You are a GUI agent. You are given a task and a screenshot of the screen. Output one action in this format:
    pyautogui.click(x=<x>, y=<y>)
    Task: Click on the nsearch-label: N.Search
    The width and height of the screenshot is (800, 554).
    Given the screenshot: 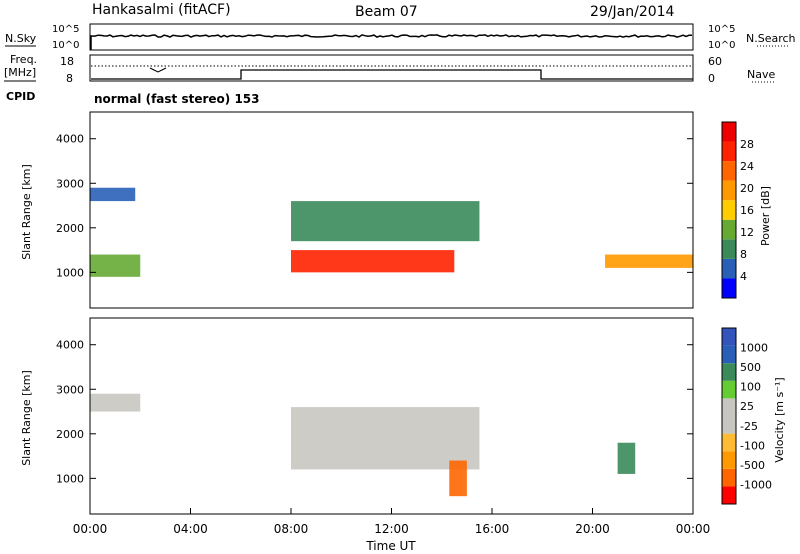 What is the action you would take?
    pyautogui.click(x=771, y=38)
    